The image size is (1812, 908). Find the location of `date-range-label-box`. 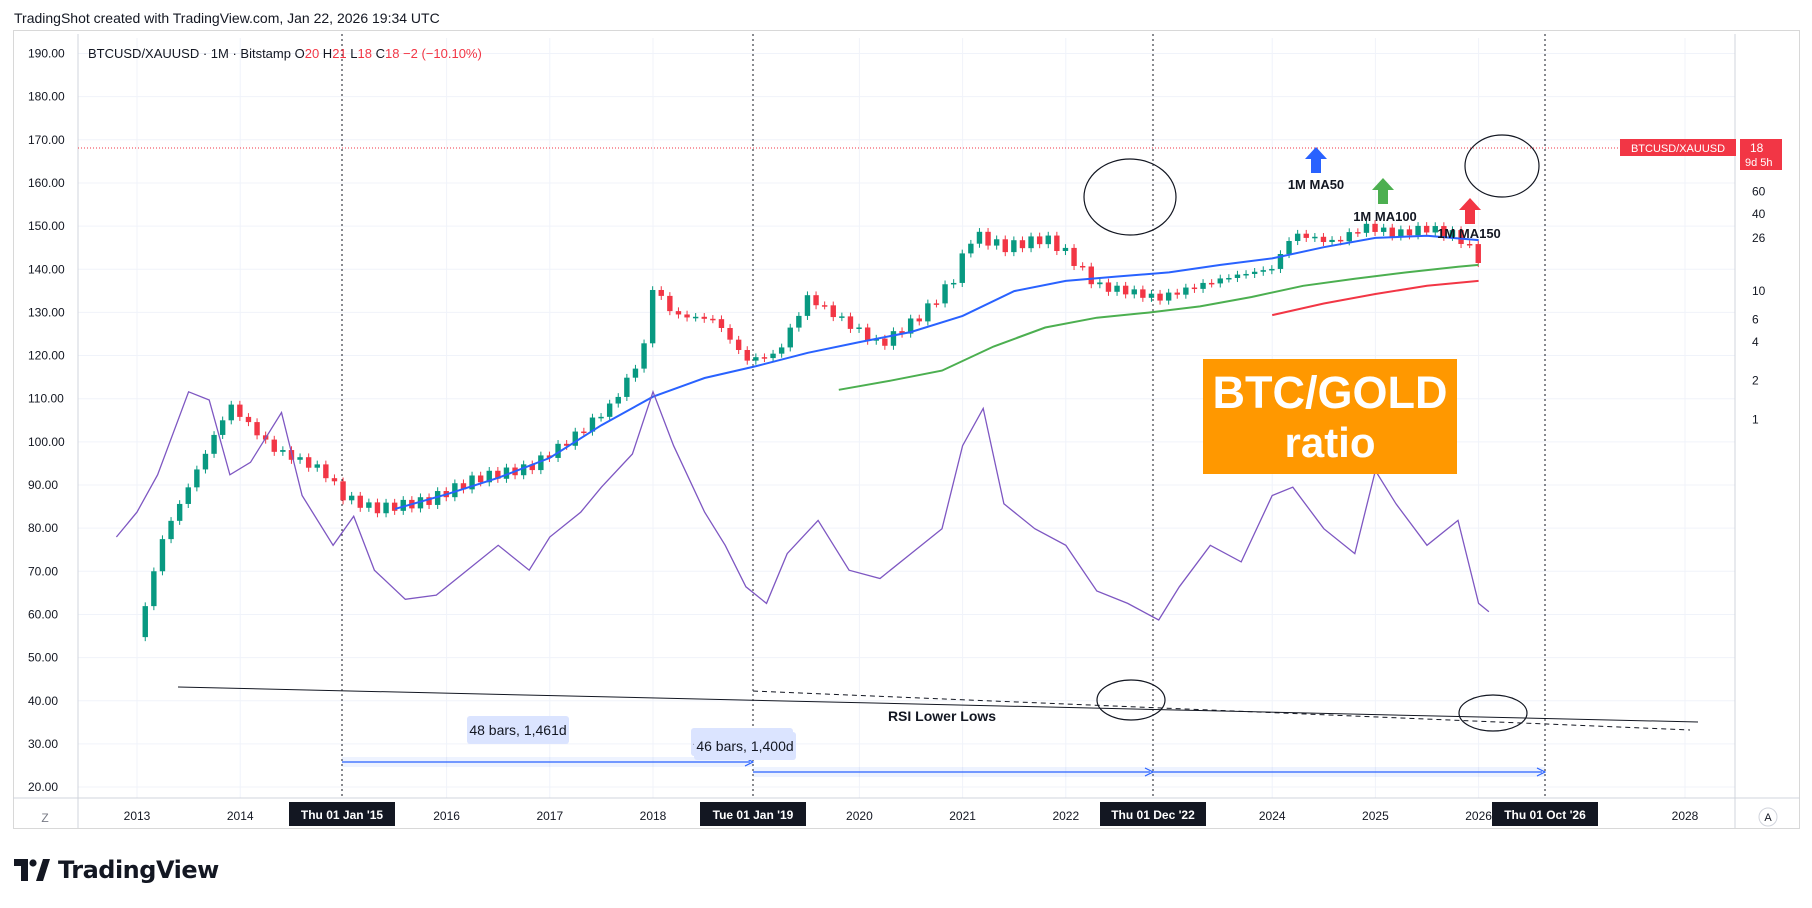

date-range-label-box is located at coordinates (518, 730).